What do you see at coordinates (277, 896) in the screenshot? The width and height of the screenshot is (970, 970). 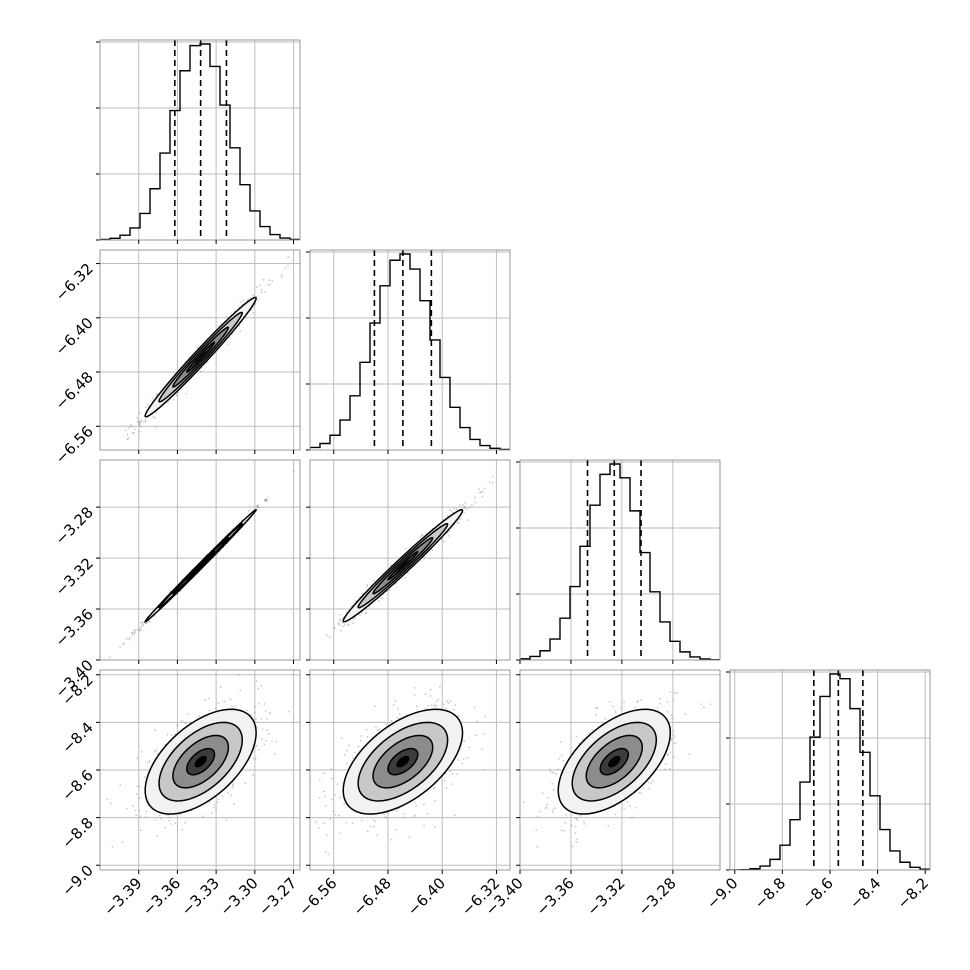 I see `x-tick-label-0-4: −3.27` at bounding box center [277, 896].